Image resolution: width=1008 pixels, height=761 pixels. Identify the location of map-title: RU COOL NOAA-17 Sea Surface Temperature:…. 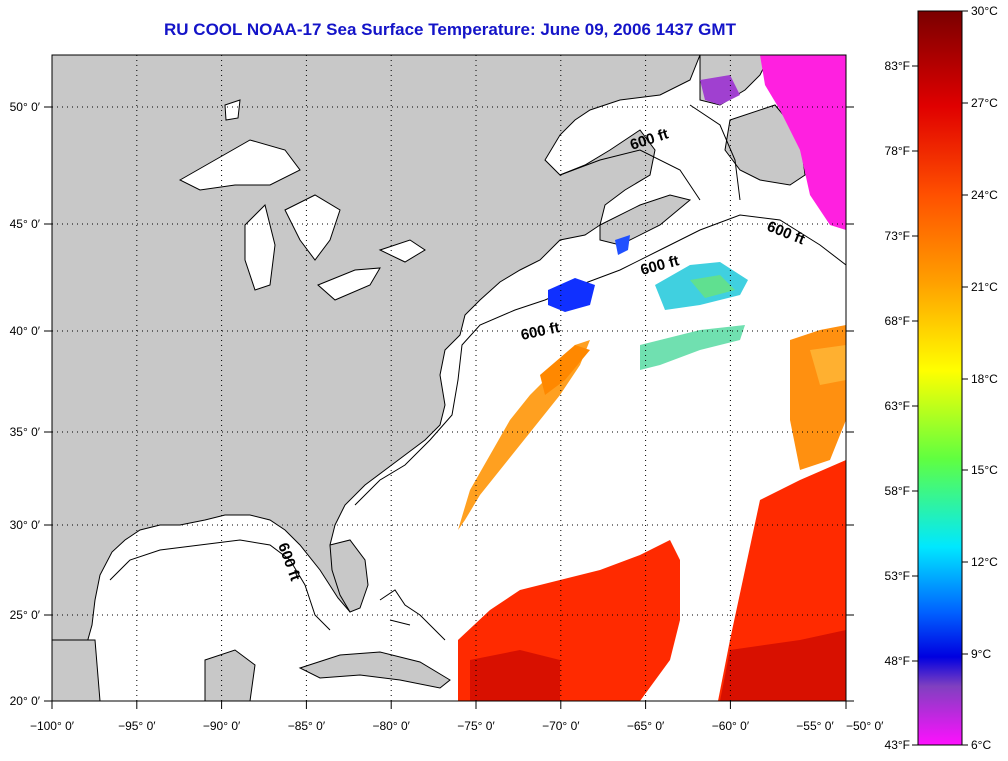
(450, 29).